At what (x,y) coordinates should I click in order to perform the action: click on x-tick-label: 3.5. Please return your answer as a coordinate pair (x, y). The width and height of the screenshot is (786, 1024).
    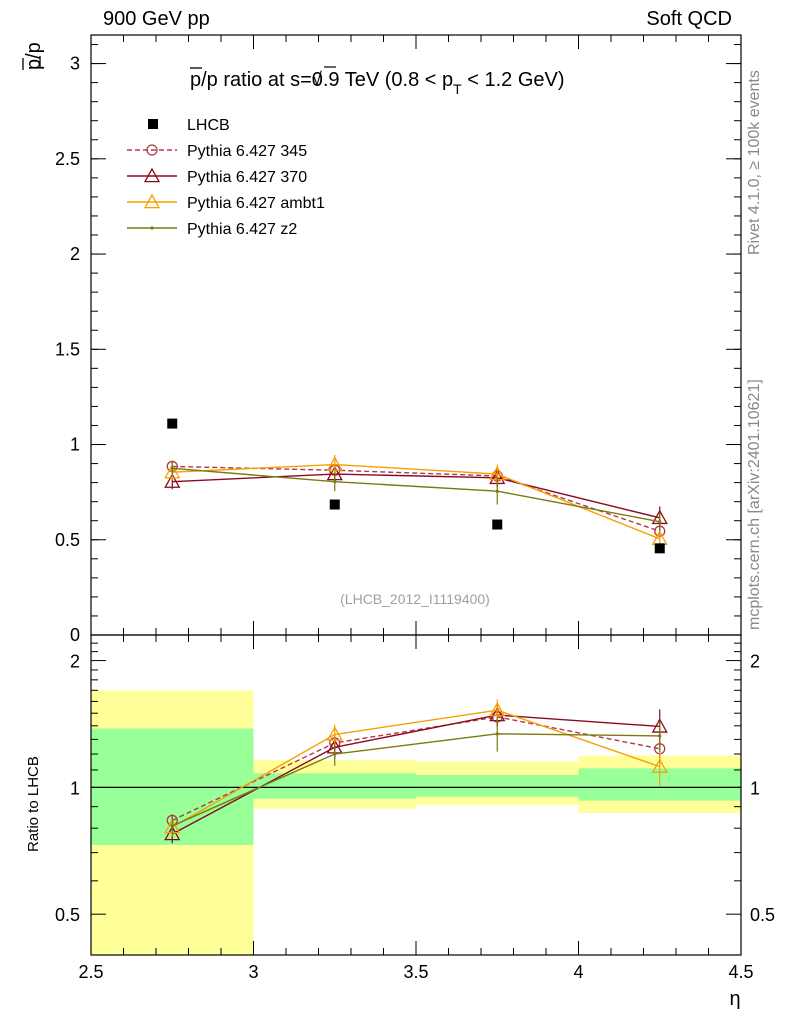
    Looking at the image, I should click on (415, 972).